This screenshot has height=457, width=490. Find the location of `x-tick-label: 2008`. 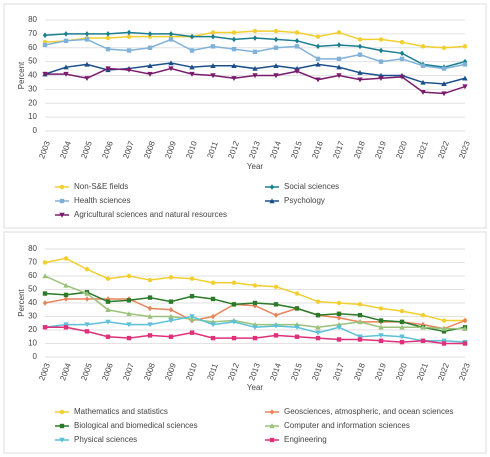

x-tick-label: 2008 is located at coordinates (149, 149).